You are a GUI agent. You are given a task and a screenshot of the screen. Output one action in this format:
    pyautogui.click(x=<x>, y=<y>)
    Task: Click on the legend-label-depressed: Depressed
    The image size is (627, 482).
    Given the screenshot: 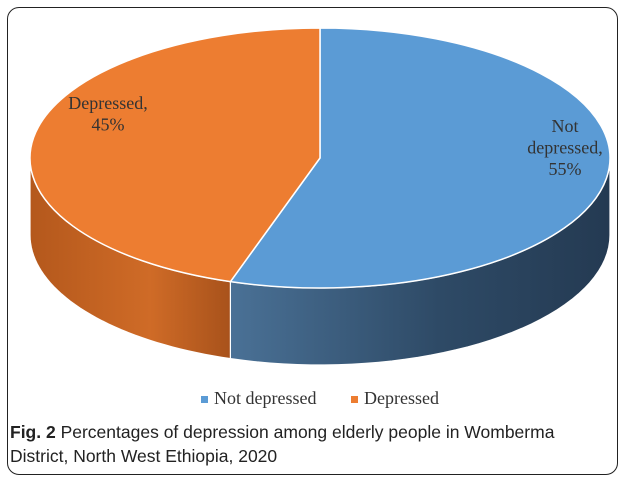 What is the action you would take?
    pyautogui.click(x=401, y=398)
    